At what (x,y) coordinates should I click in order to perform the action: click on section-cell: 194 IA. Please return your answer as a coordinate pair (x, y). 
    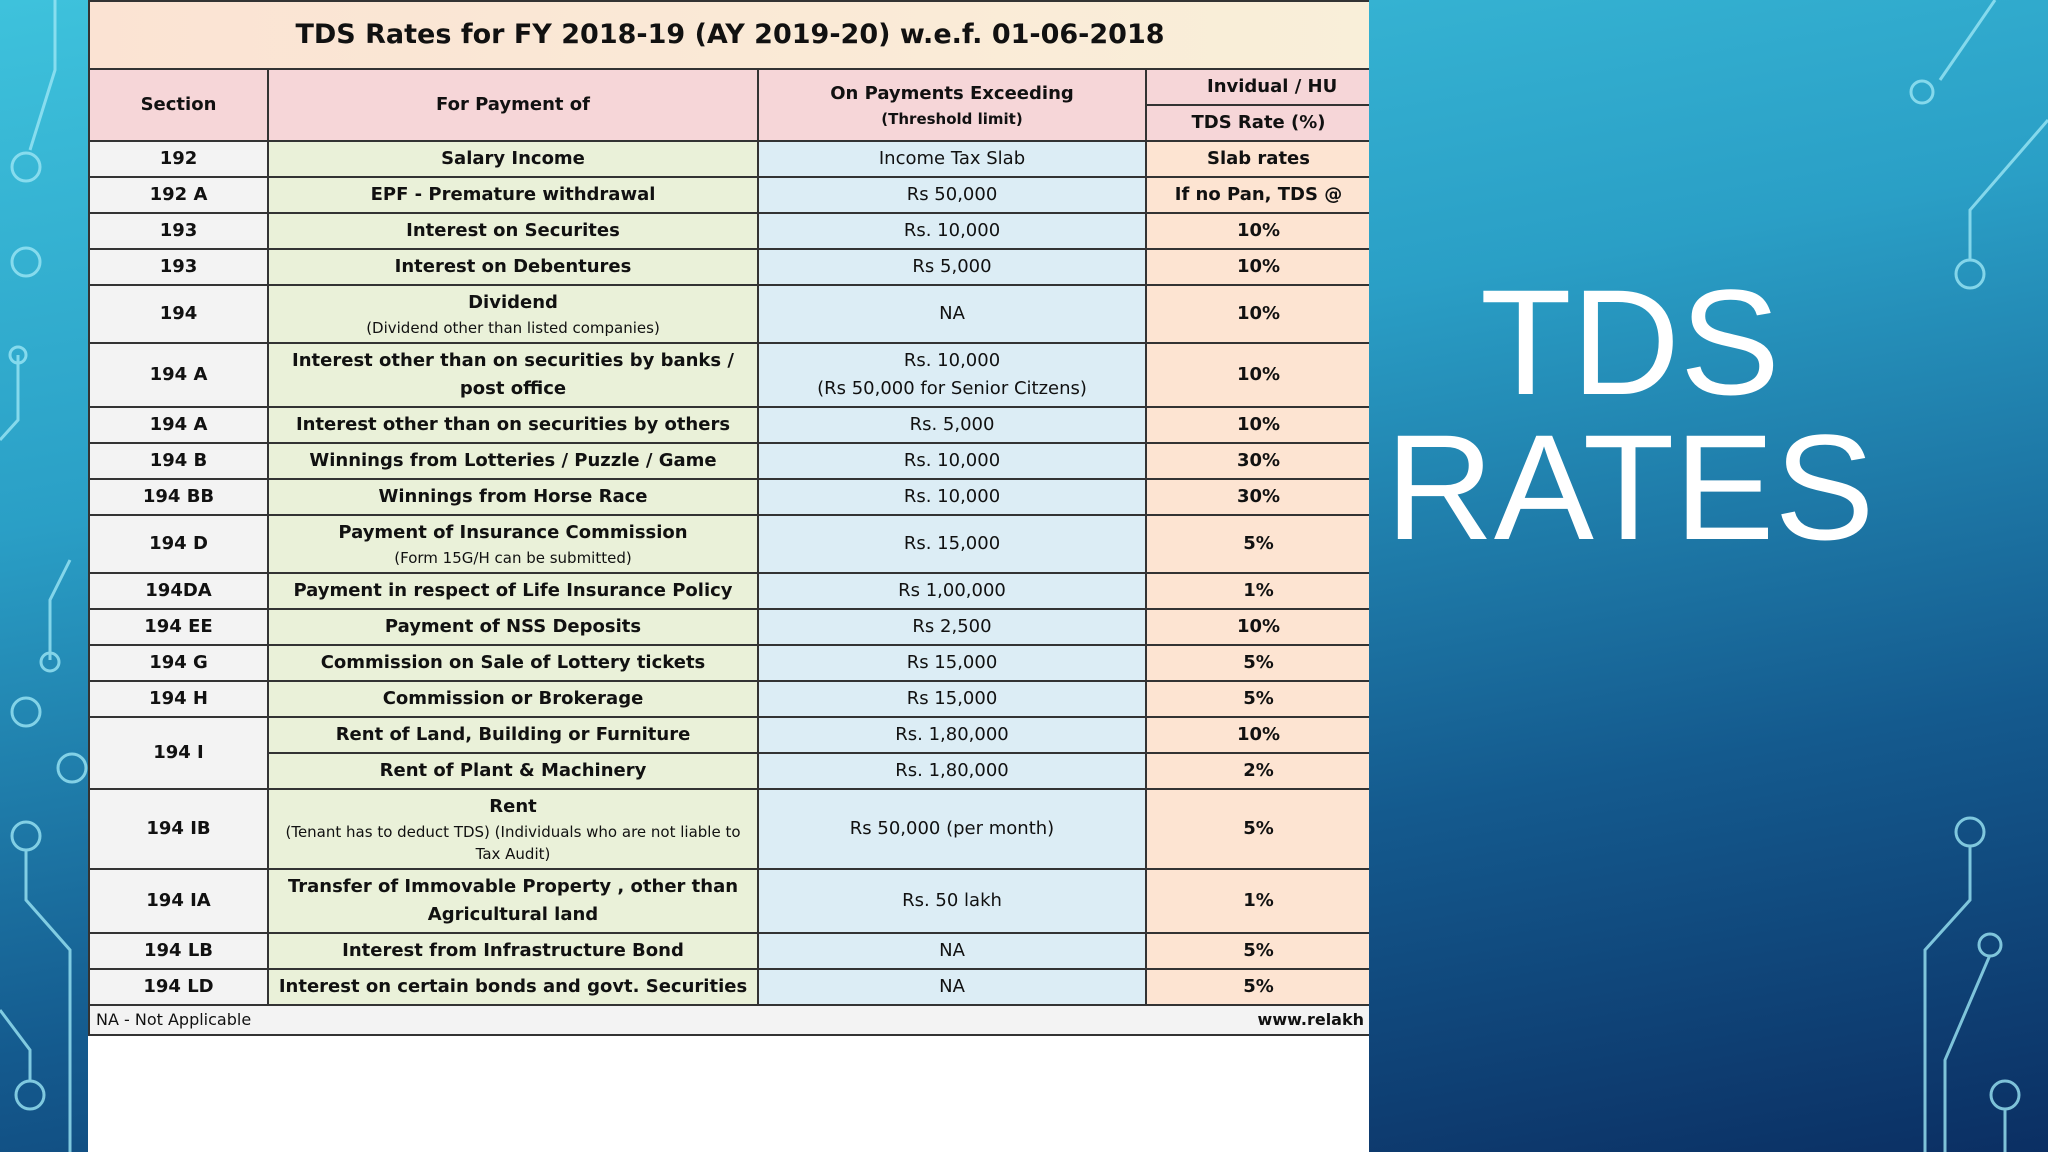
    Looking at the image, I should click on (178, 901).